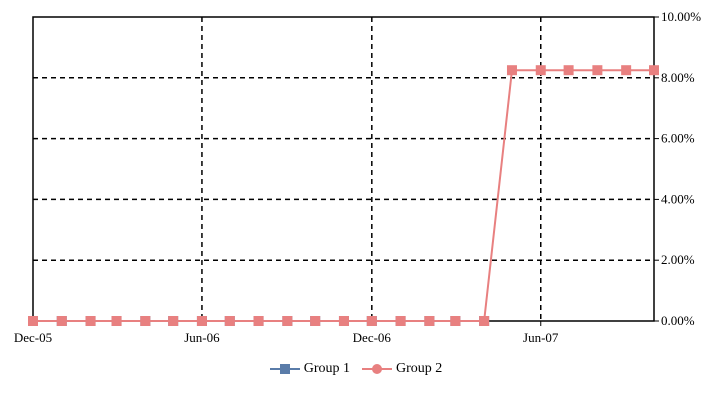  Describe the element at coordinates (541, 337) in the screenshot. I see `x-tick-label: Jun-07` at that location.